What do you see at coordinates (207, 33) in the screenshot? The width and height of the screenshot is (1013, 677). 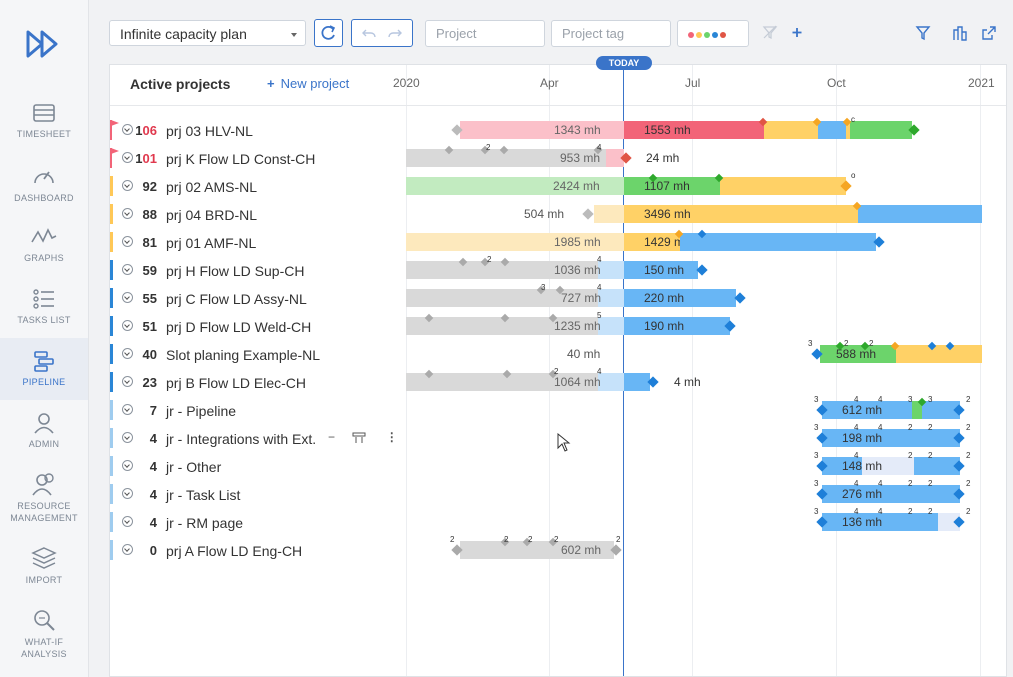 I see `plan-select: Infinite capacity plan` at bounding box center [207, 33].